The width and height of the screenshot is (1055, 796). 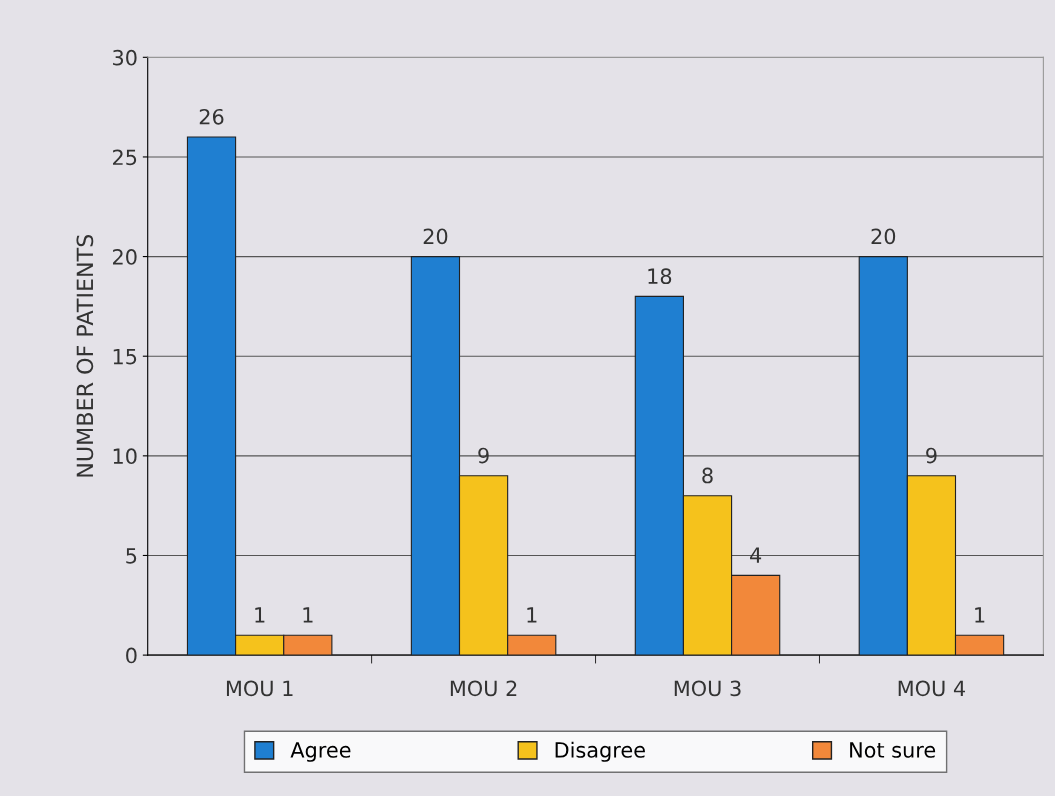 I want to click on x-tick-label: MOU 3, so click(x=707, y=688).